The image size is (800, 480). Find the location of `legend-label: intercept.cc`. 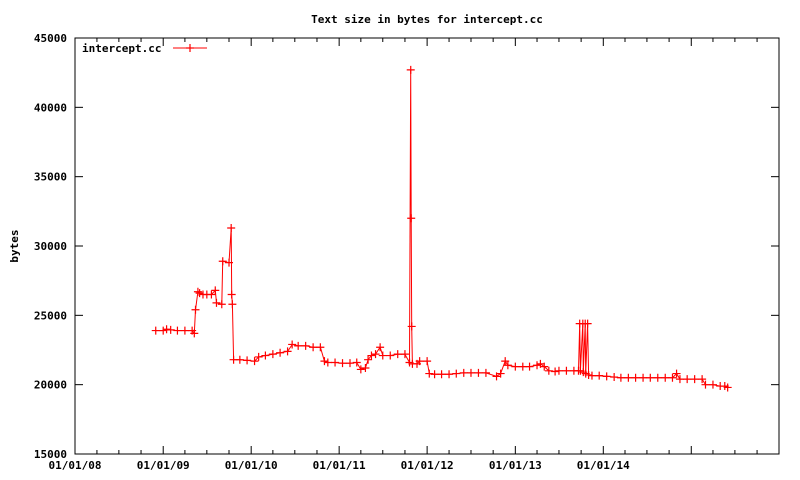

legend-label: intercept.cc is located at coordinates (121, 48).